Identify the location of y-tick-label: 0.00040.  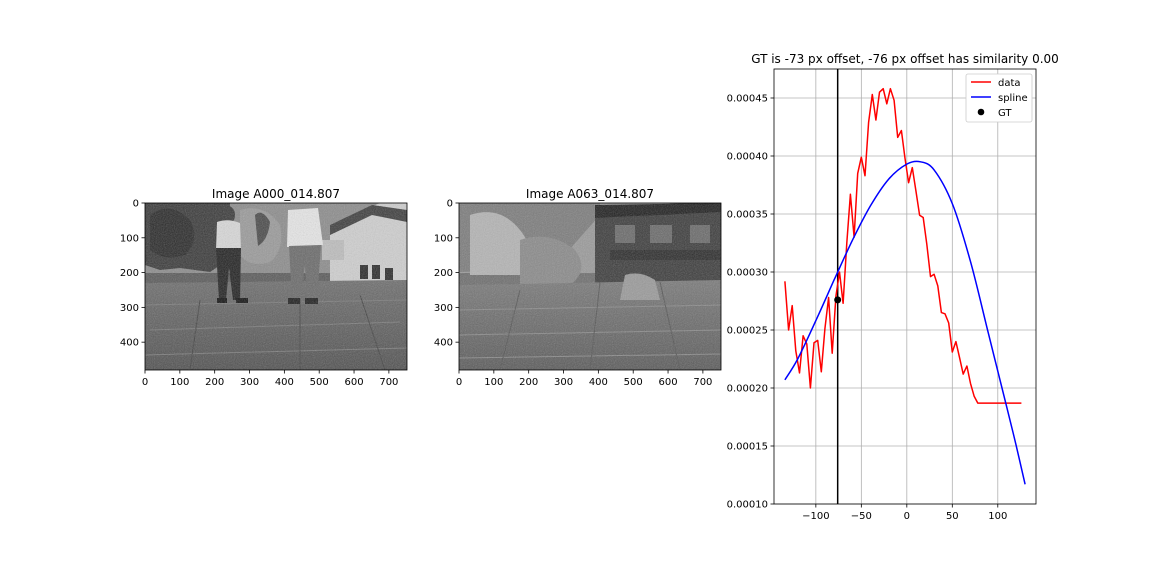
(747, 157).